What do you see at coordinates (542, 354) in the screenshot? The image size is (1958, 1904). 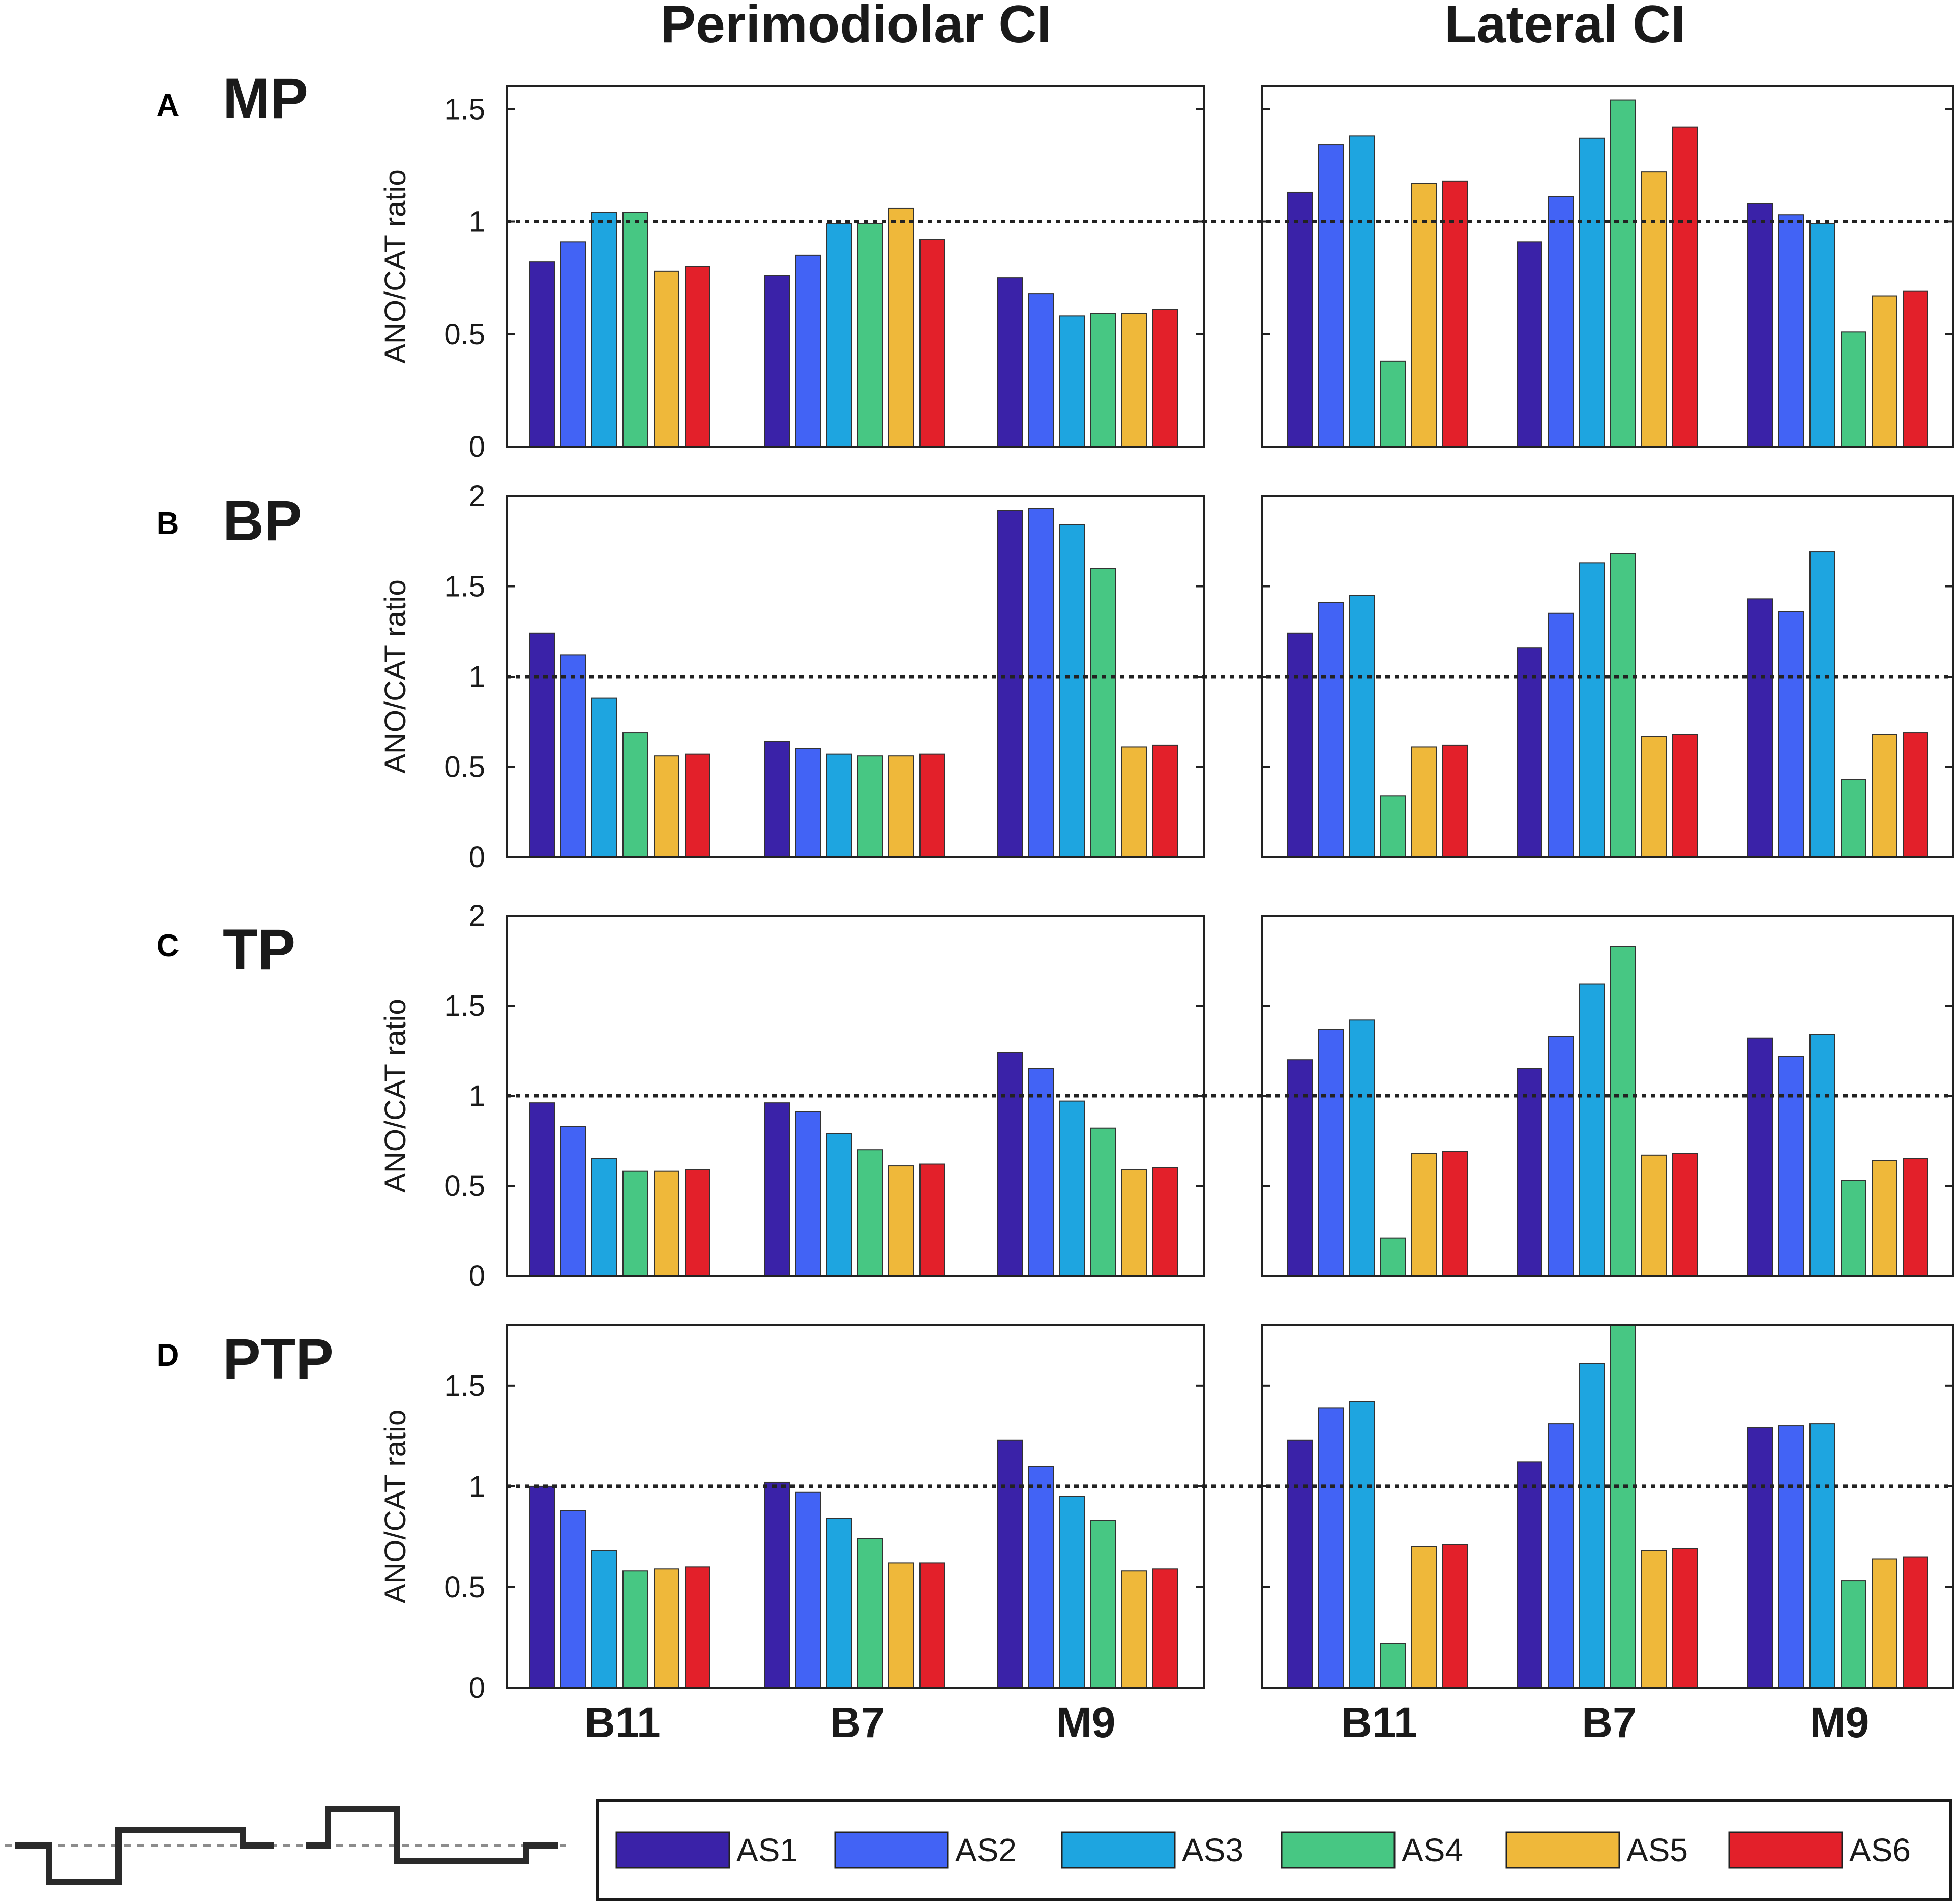 I see `bar-b11-as1` at bounding box center [542, 354].